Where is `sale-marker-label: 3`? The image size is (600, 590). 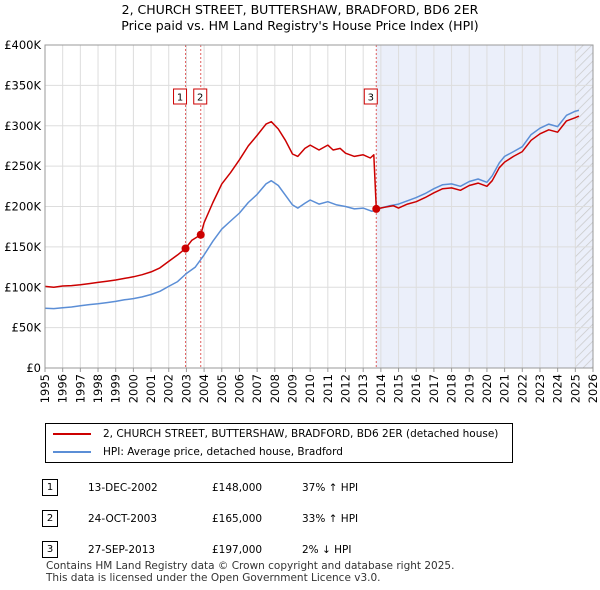 sale-marker-label: 3 is located at coordinates (371, 98).